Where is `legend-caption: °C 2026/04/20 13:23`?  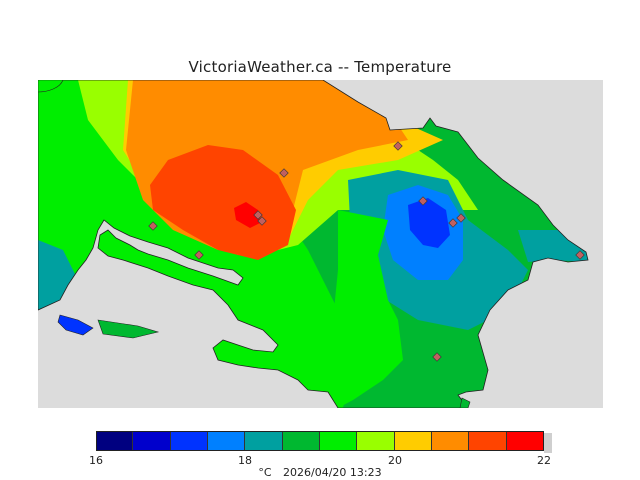 legend-caption: °C 2026/04/20 13:23 is located at coordinates (320, 472).